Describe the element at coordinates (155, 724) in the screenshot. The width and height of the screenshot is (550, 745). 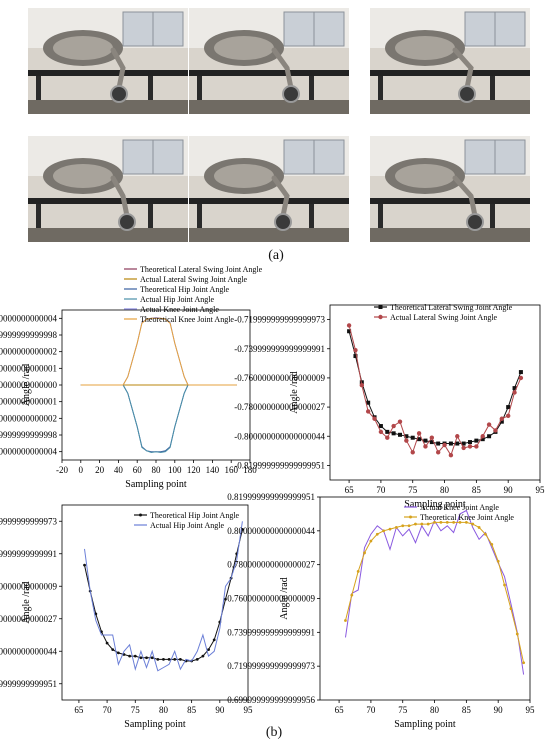
I see `x-axis-label: Sampling point` at that location.